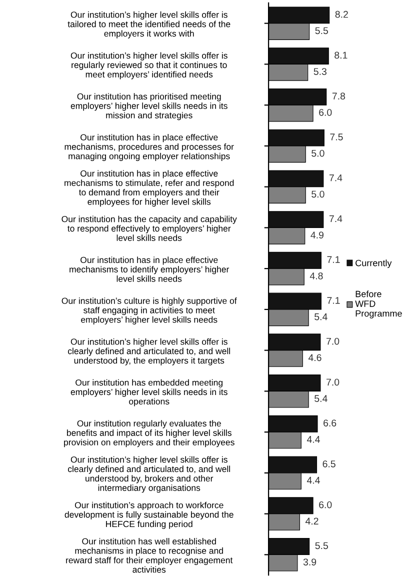 The height and width of the screenshot is (578, 410). What do you see at coordinates (320, 71) in the screenshot?
I see `data-label: 5.3` at bounding box center [320, 71].